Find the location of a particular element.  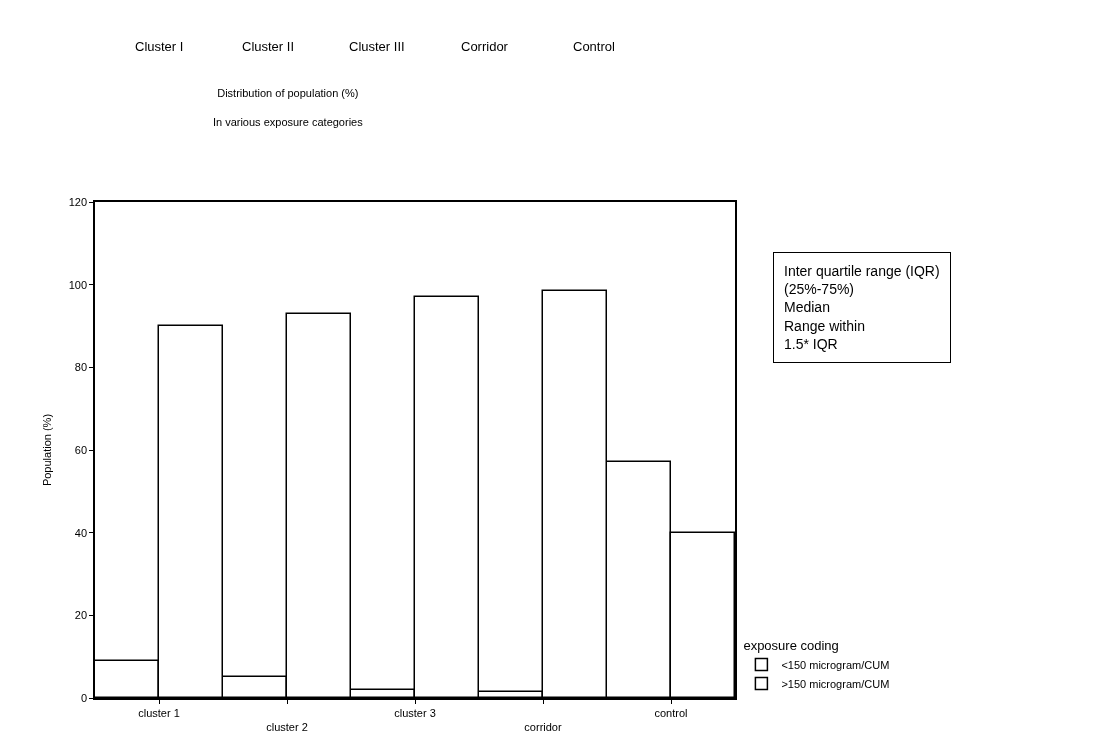

x-tick-label: cluster 2 is located at coordinates (287, 727).